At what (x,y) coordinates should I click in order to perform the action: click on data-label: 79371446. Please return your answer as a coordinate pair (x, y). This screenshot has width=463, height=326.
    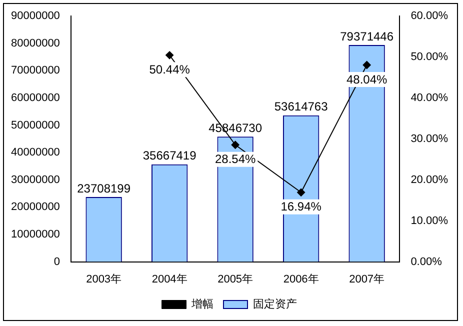
    Looking at the image, I should click on (367, 36).